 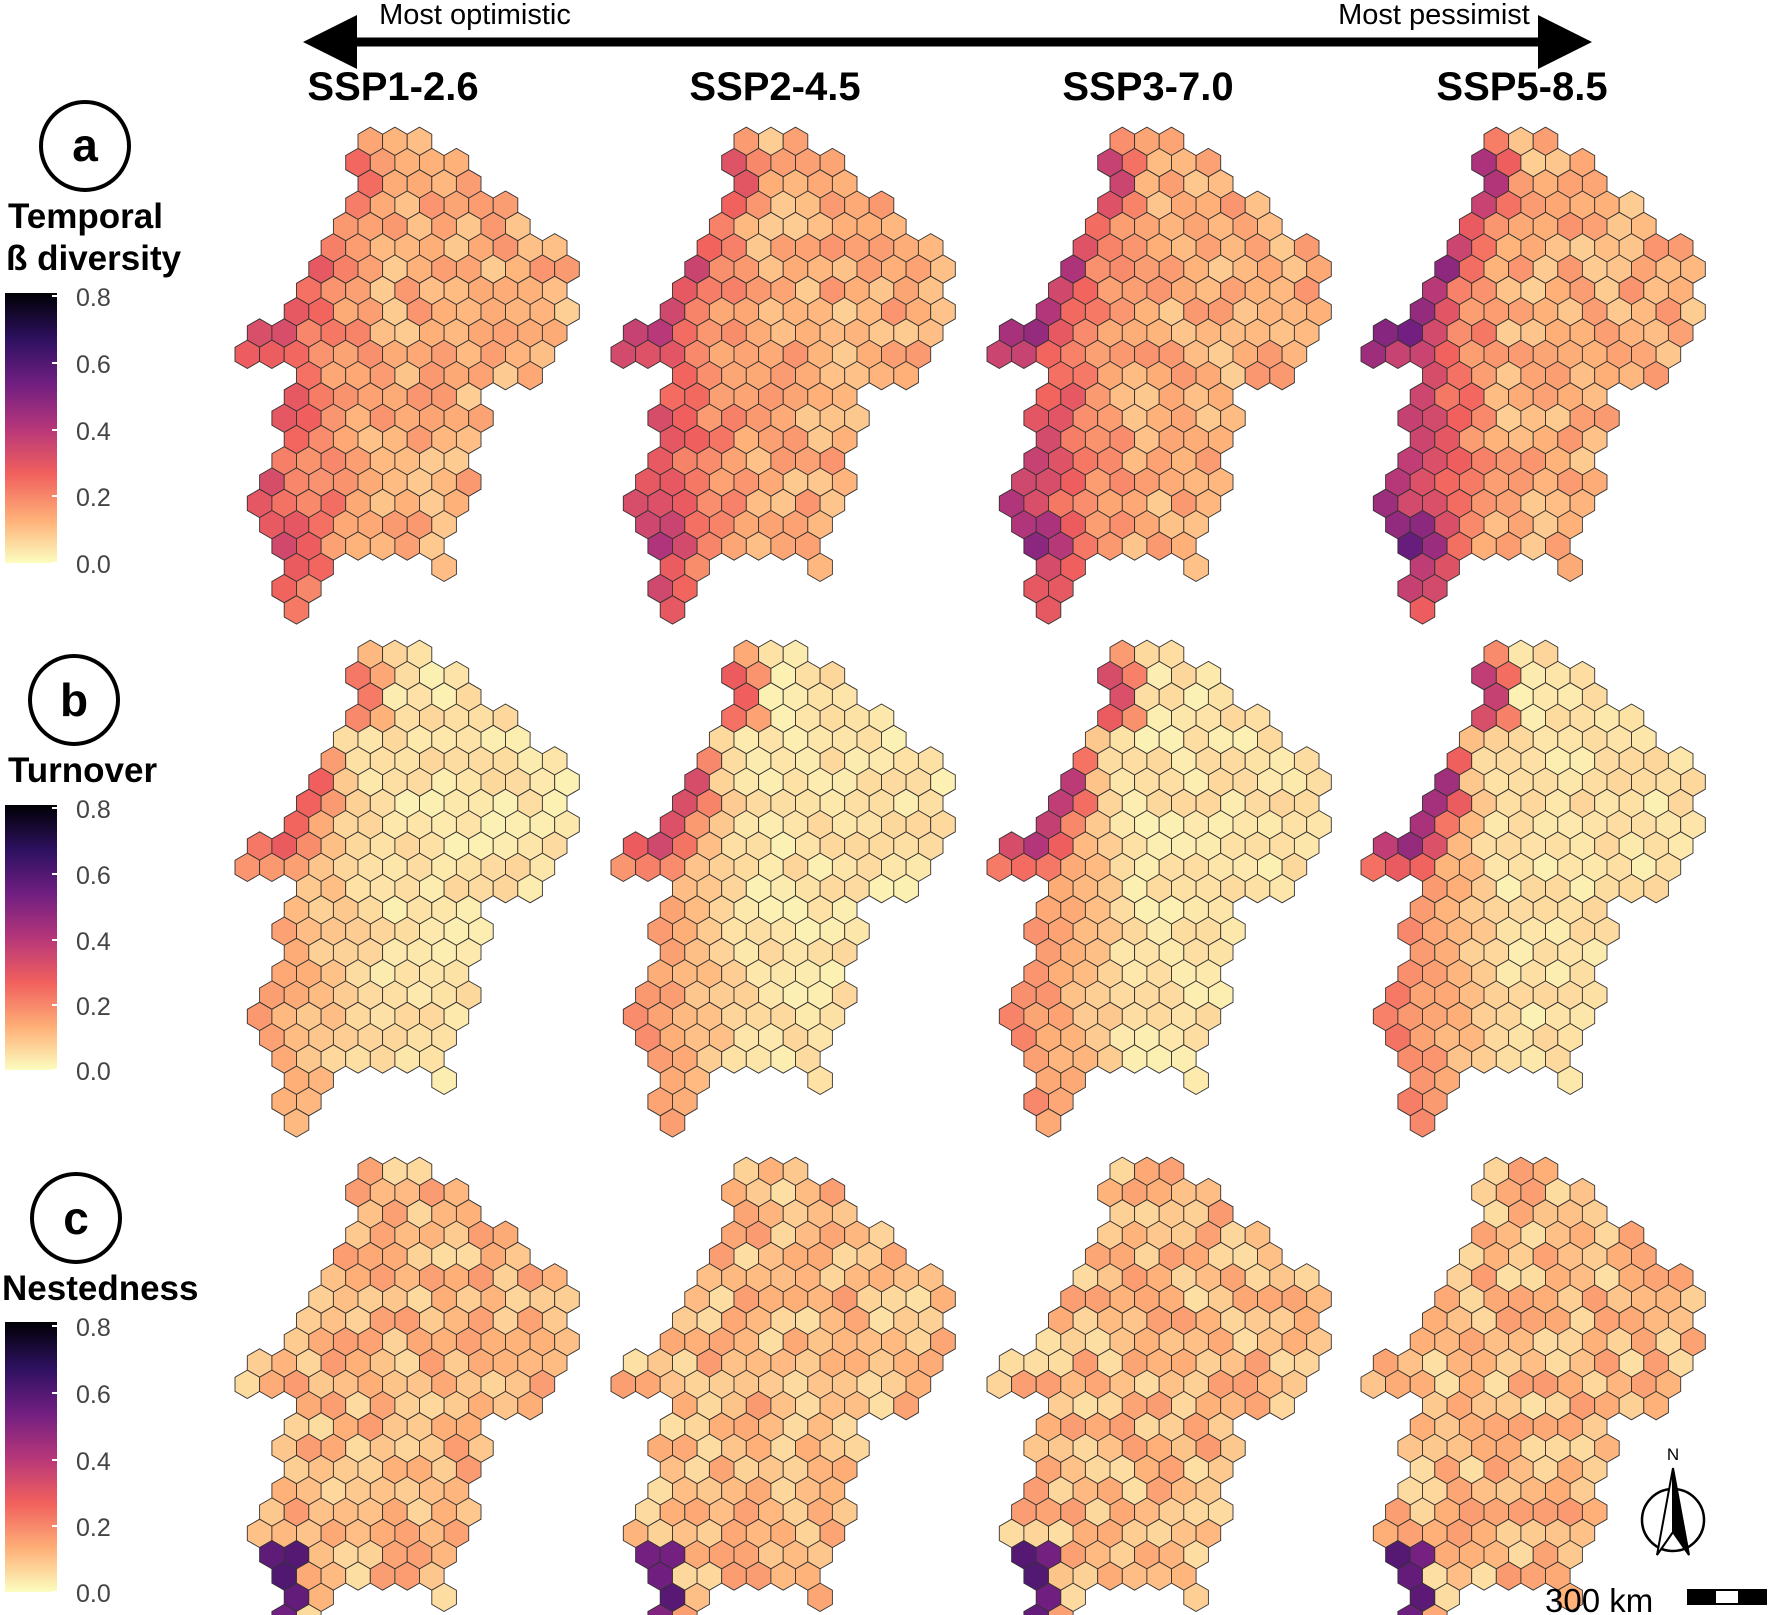 I want to click on row-a-panel-label: a Temporal ß diversity, so click(x=94, y=189).